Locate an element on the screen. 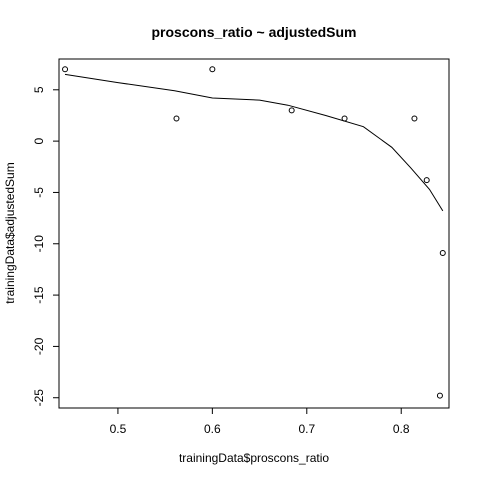 Image resolution: width=480 pixels, height=480 pixels. x-tick-label: 0.6 is located at coordinates (212, 429).